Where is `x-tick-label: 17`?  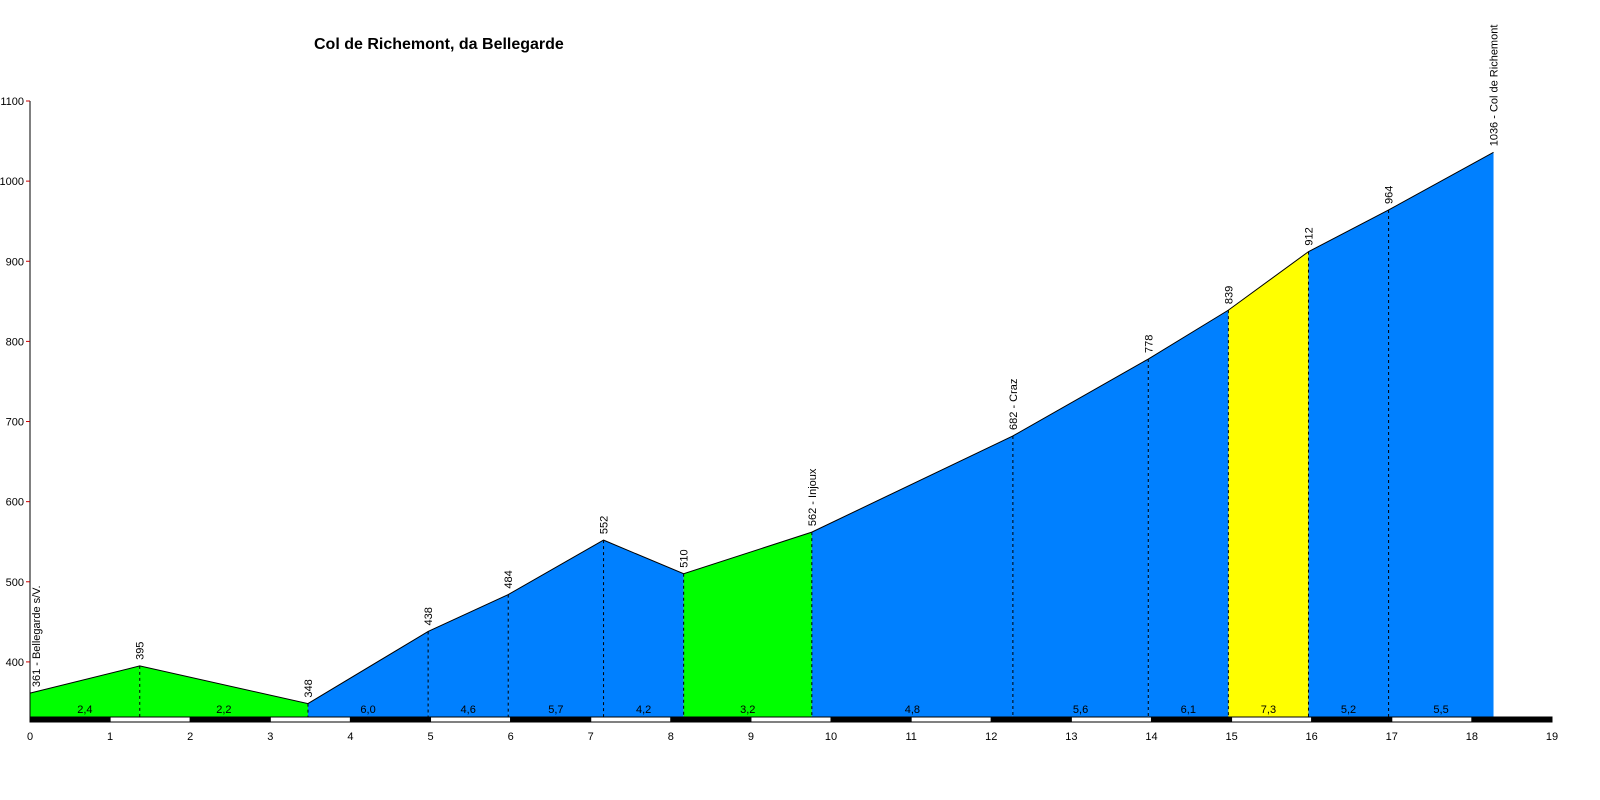 x-tick-label: 17 is located at coordinates (1392, 737).